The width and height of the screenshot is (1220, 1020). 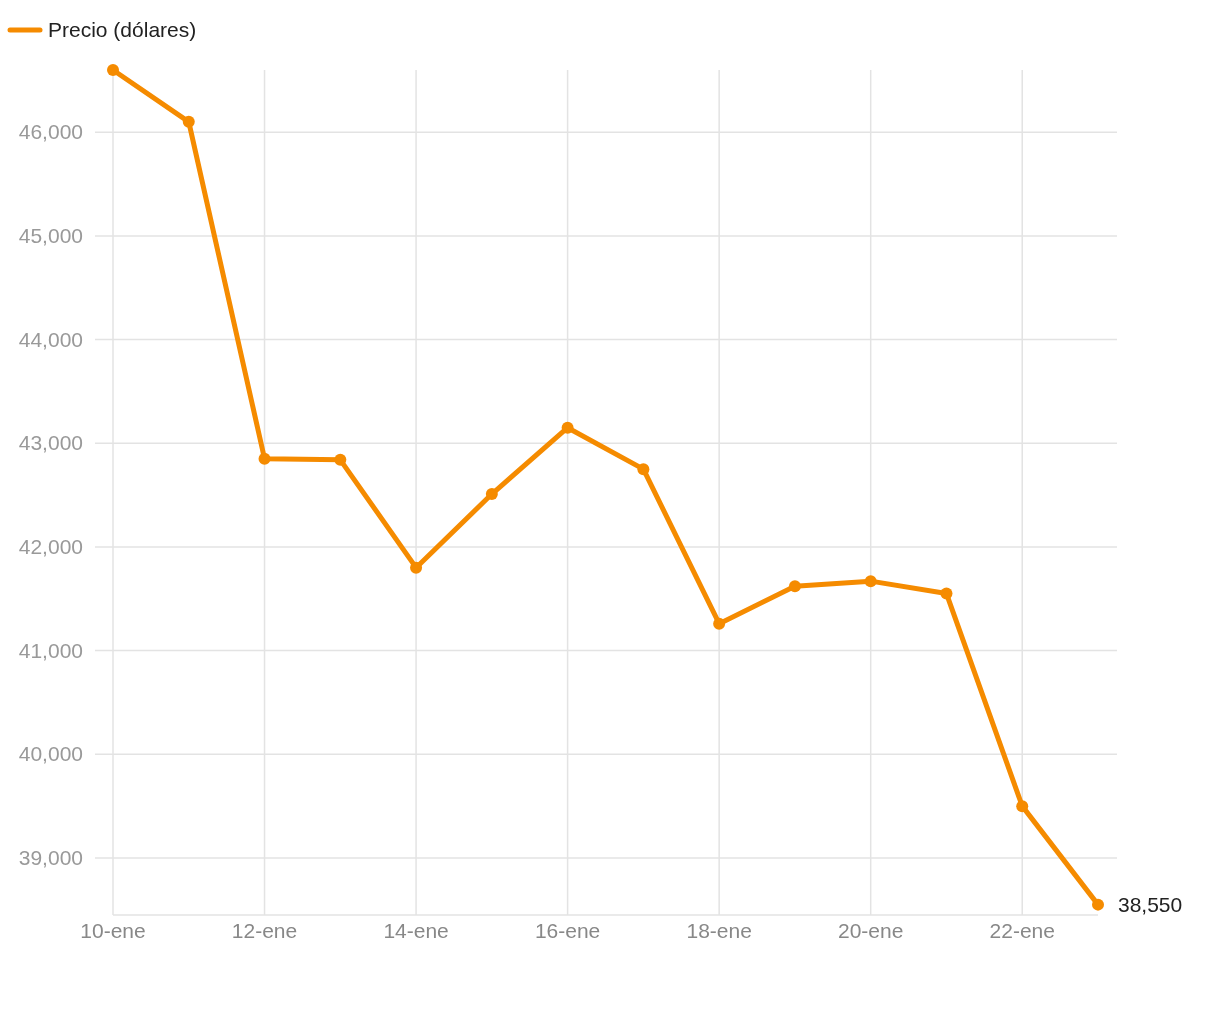 What do you see at coordinates (122, 29) in the screenshot?
I see `legend-label: Precio (dólares)` at bounding box center [122, 29].